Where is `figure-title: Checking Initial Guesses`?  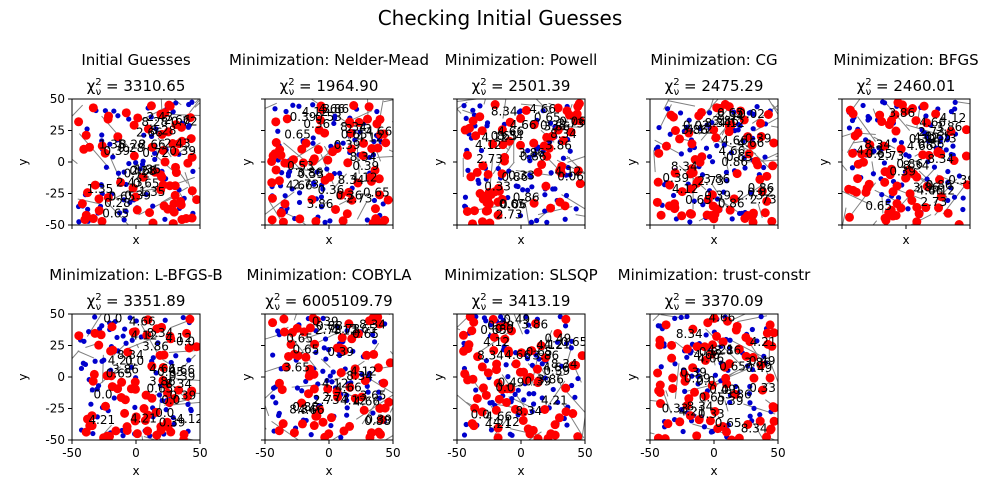 figure-title: Checking Initial Guesses is located at coordinates (500, 18).